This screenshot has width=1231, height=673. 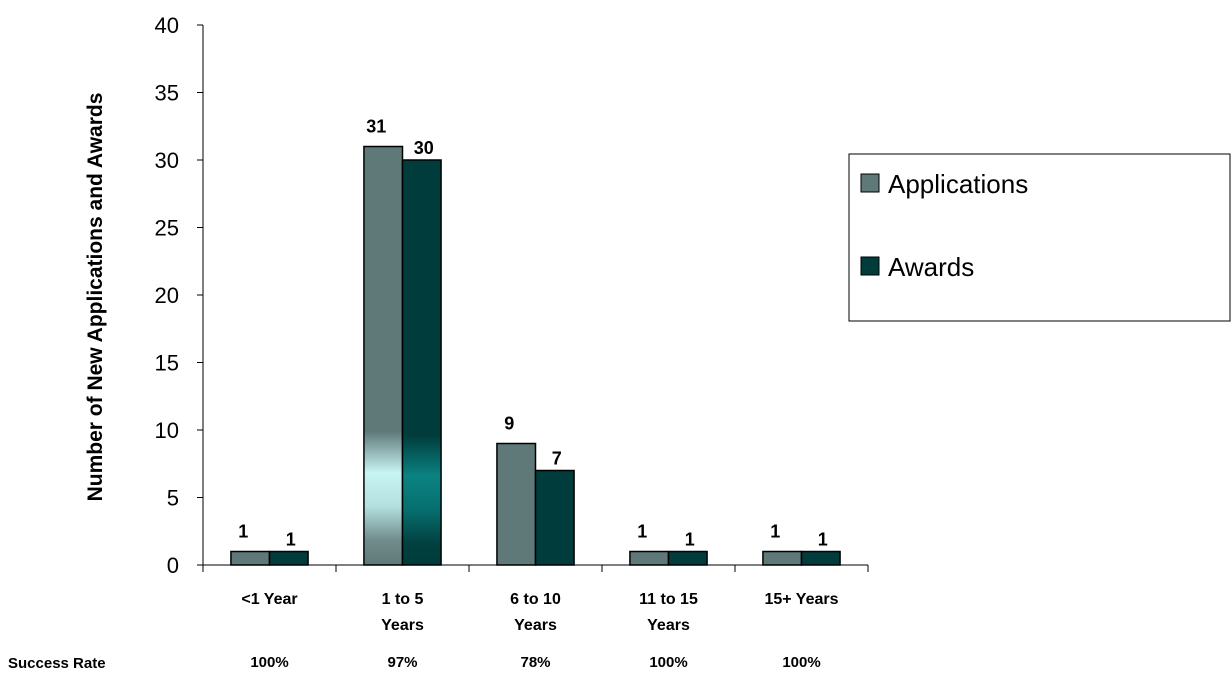 I want to click on y-tick-label: 10, so click(x=167, y=430).